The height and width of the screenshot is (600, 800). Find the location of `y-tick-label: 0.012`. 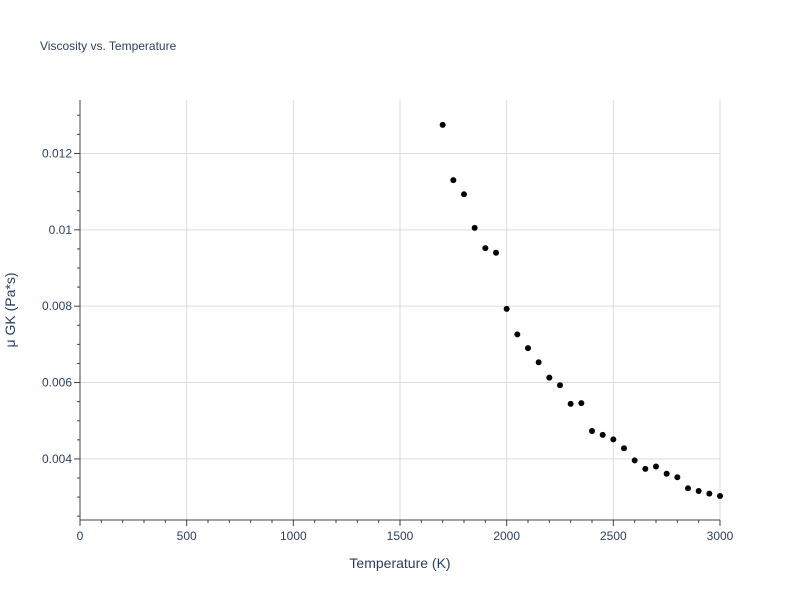

y-tick-label: 0.012 is located at coordinates (57, 153).